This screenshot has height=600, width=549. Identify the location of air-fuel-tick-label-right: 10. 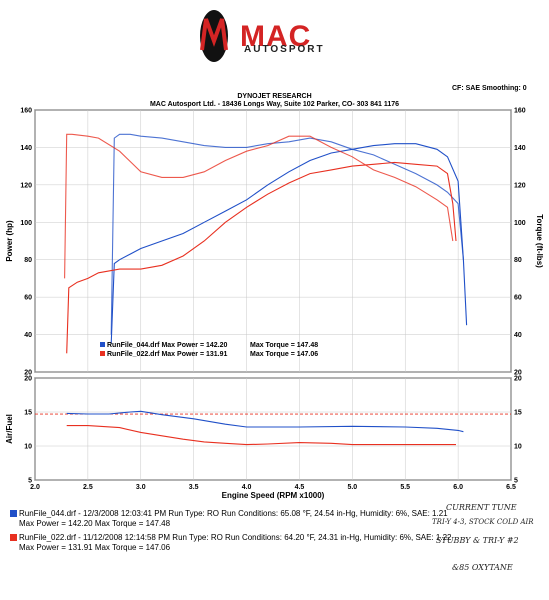
(518, 447).